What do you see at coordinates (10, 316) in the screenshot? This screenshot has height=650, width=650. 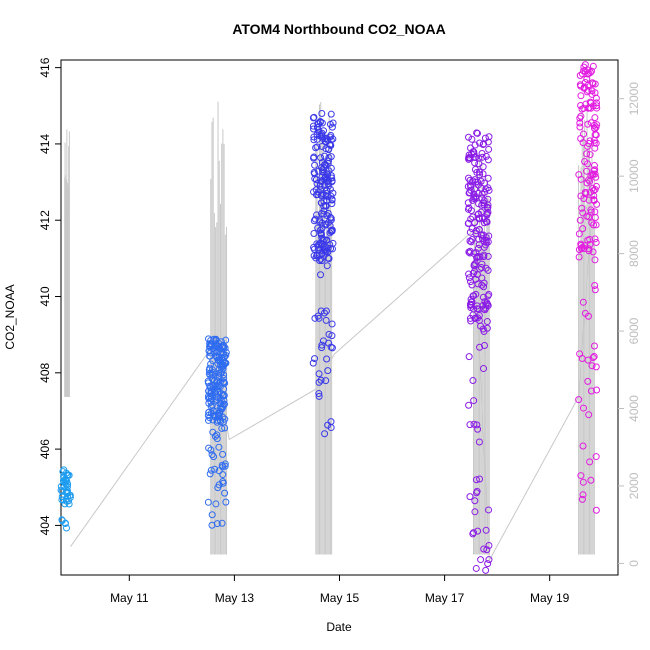 I see `y-axis-label: CO2_NOAA` at bounding box center [10, 316].